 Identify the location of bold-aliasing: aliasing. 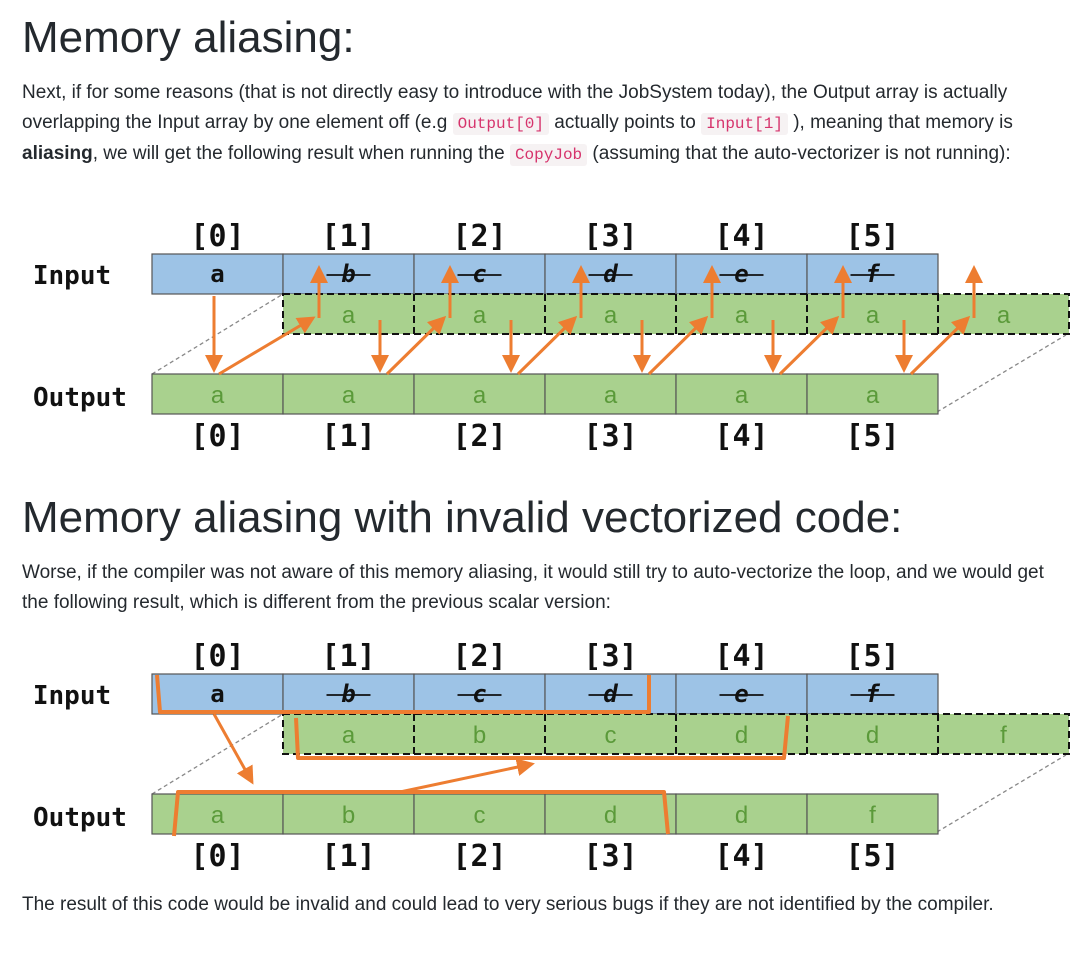
(57, 153).